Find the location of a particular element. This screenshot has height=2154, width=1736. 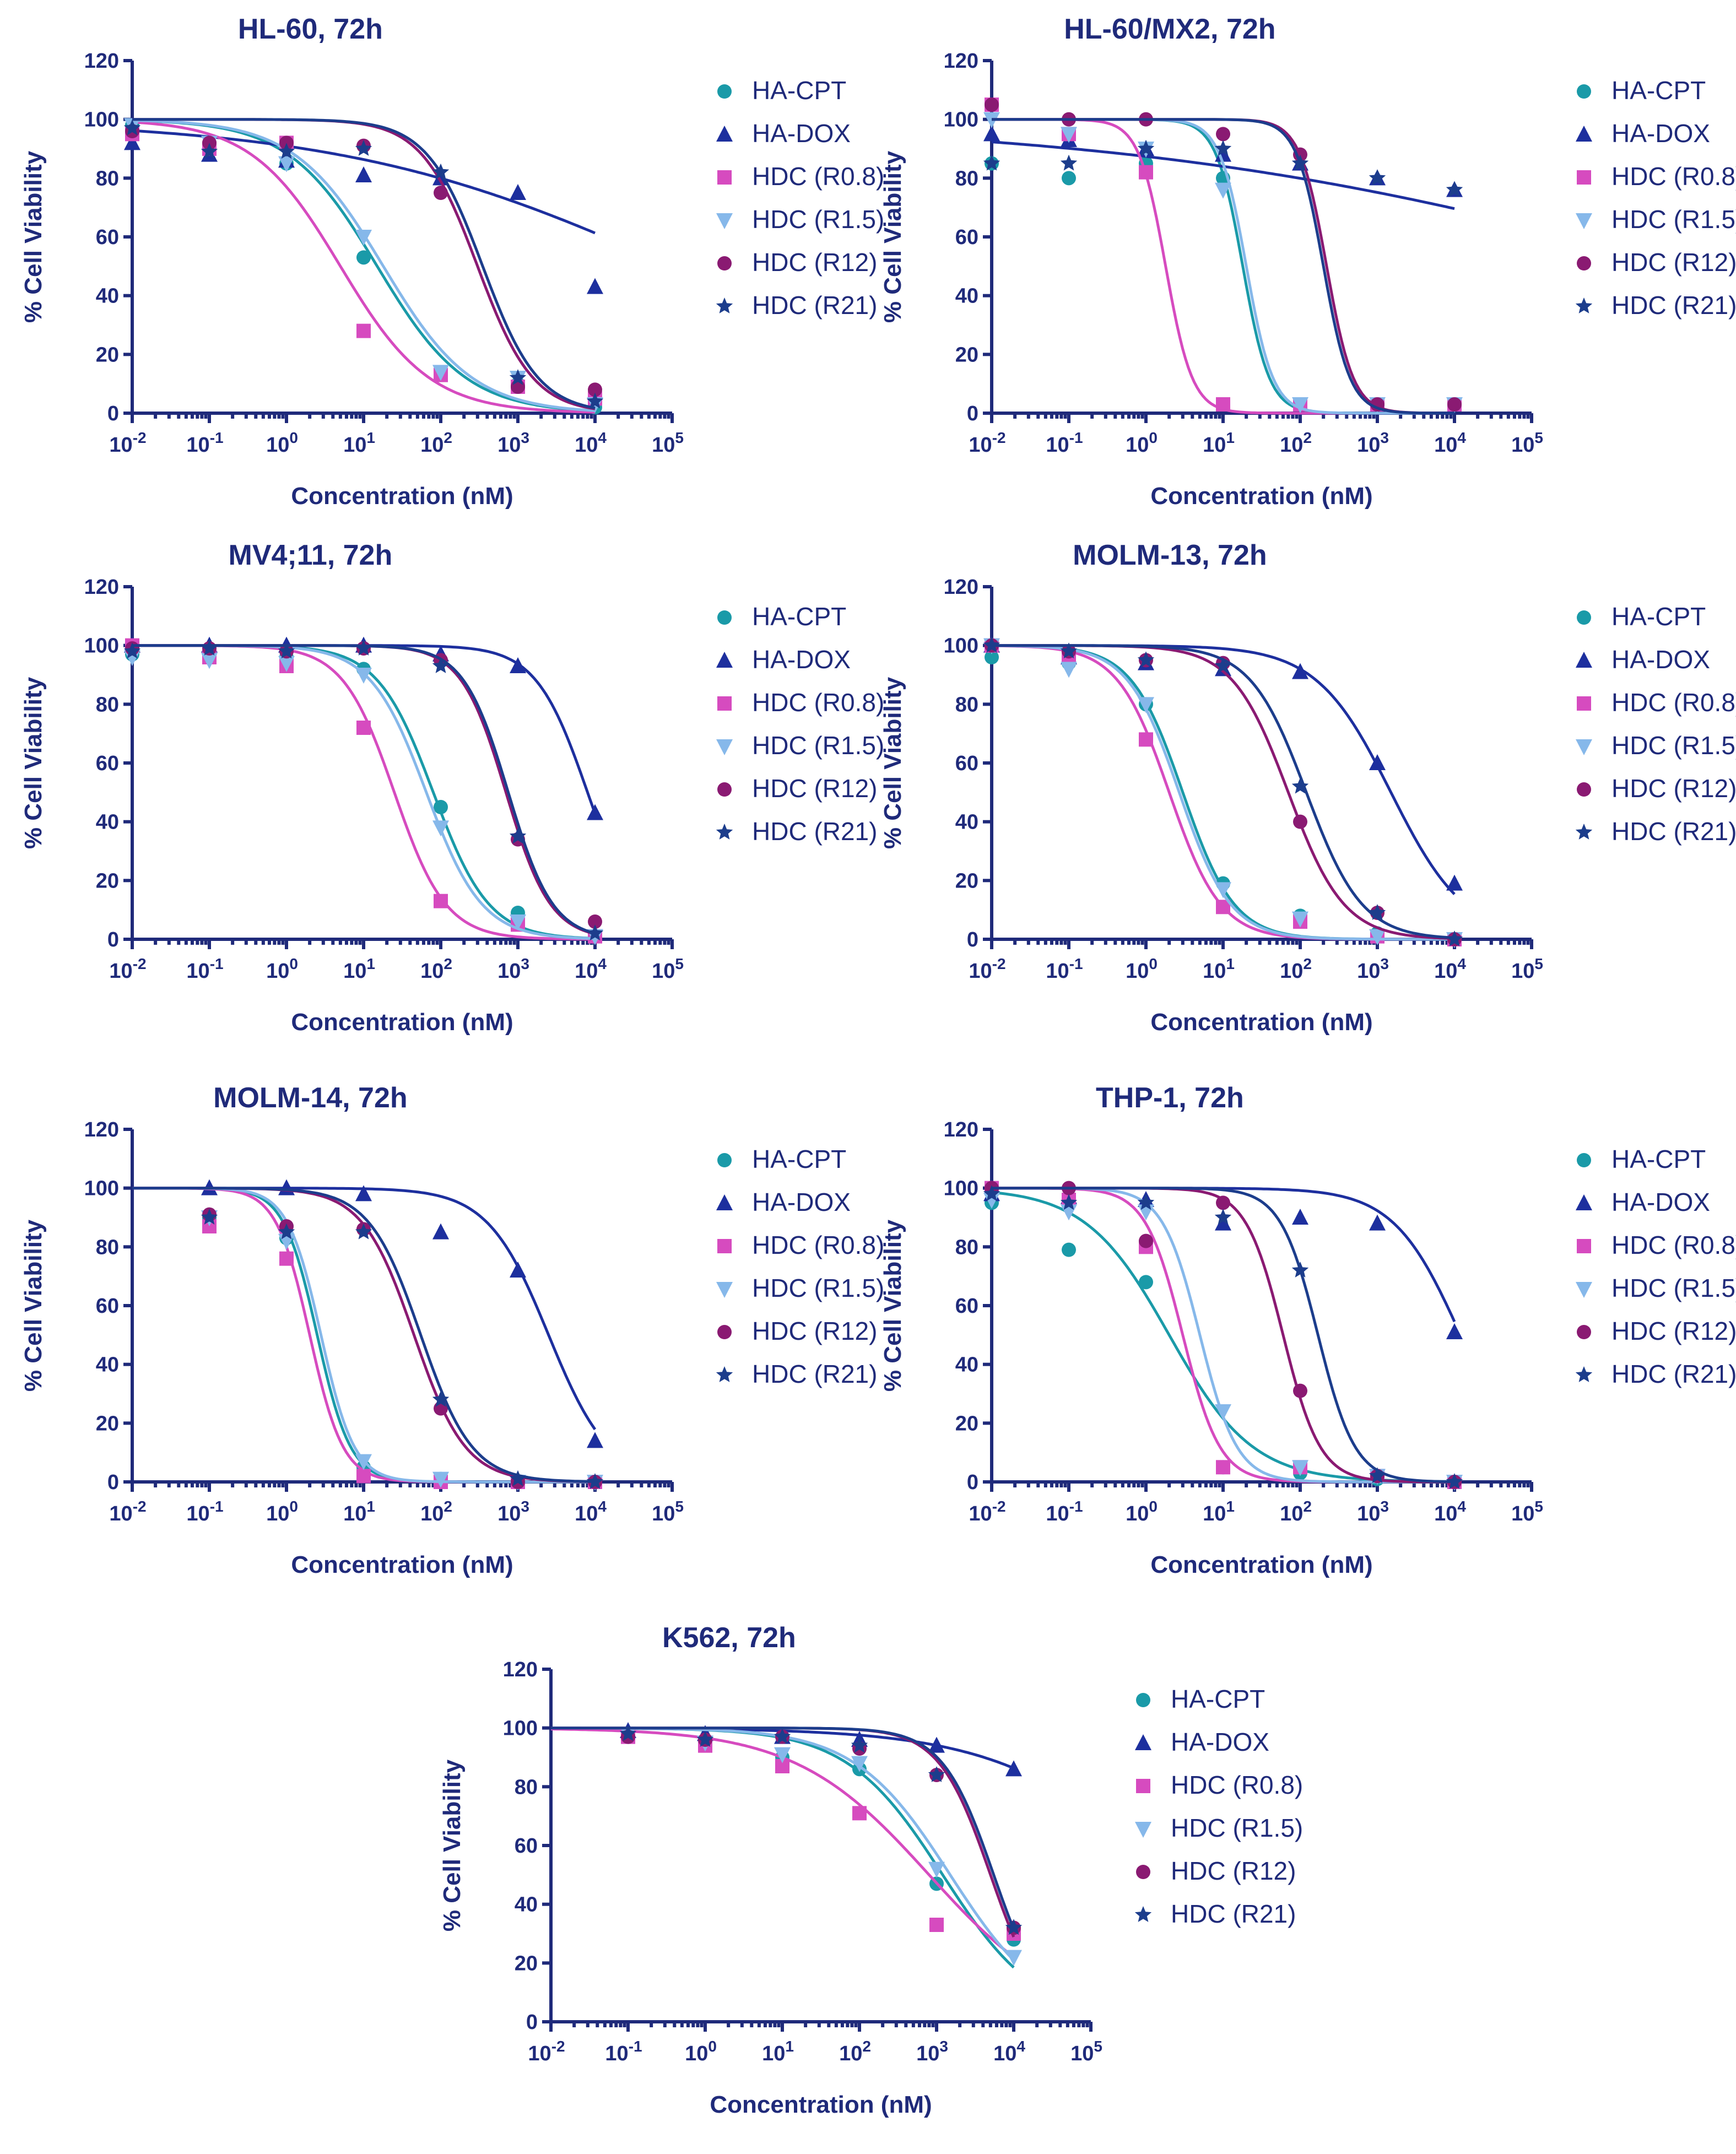

x-tick-label: 10⁻² is located at coordinates (987, 1511).